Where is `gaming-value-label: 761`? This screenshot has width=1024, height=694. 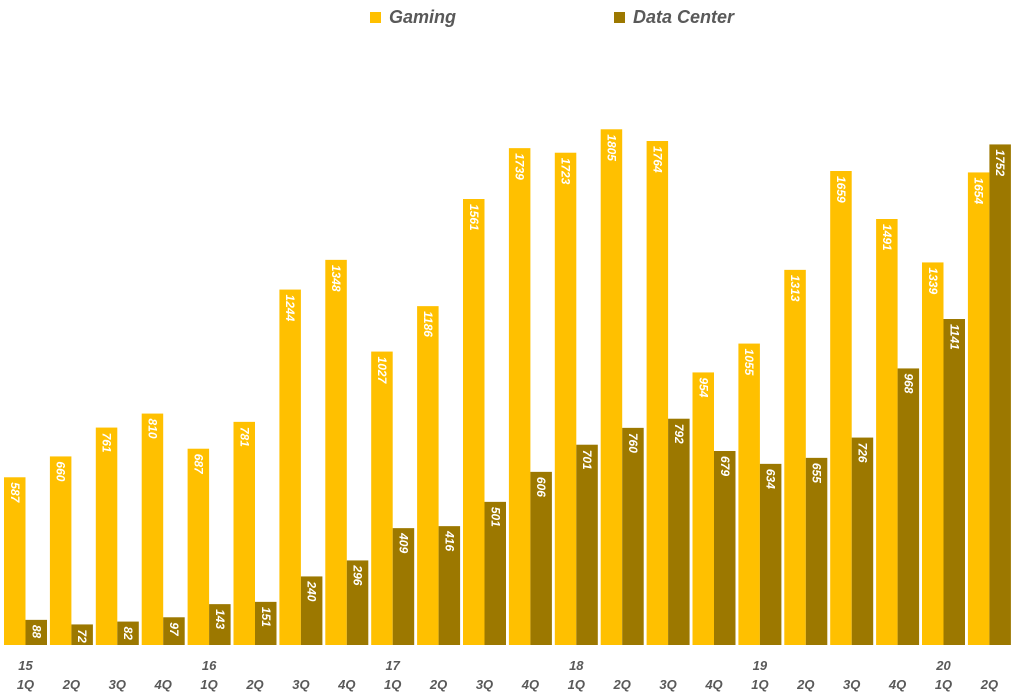 gaming-value-label: 761 is located at coordinates (107, 443).